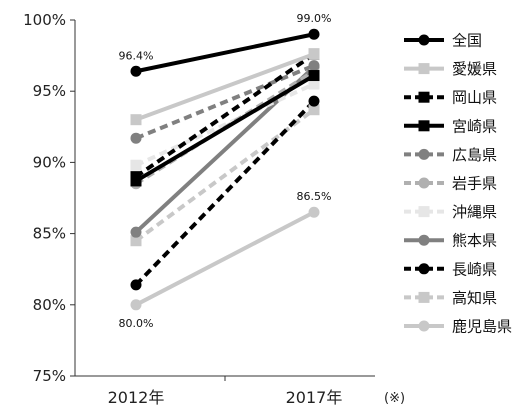 The width and height of the screenshot is (520, 419). What do you see at coordinates (314, 18) in the screenshot?
I see `data-label: 99.0%` at bounding box center [314, 18].